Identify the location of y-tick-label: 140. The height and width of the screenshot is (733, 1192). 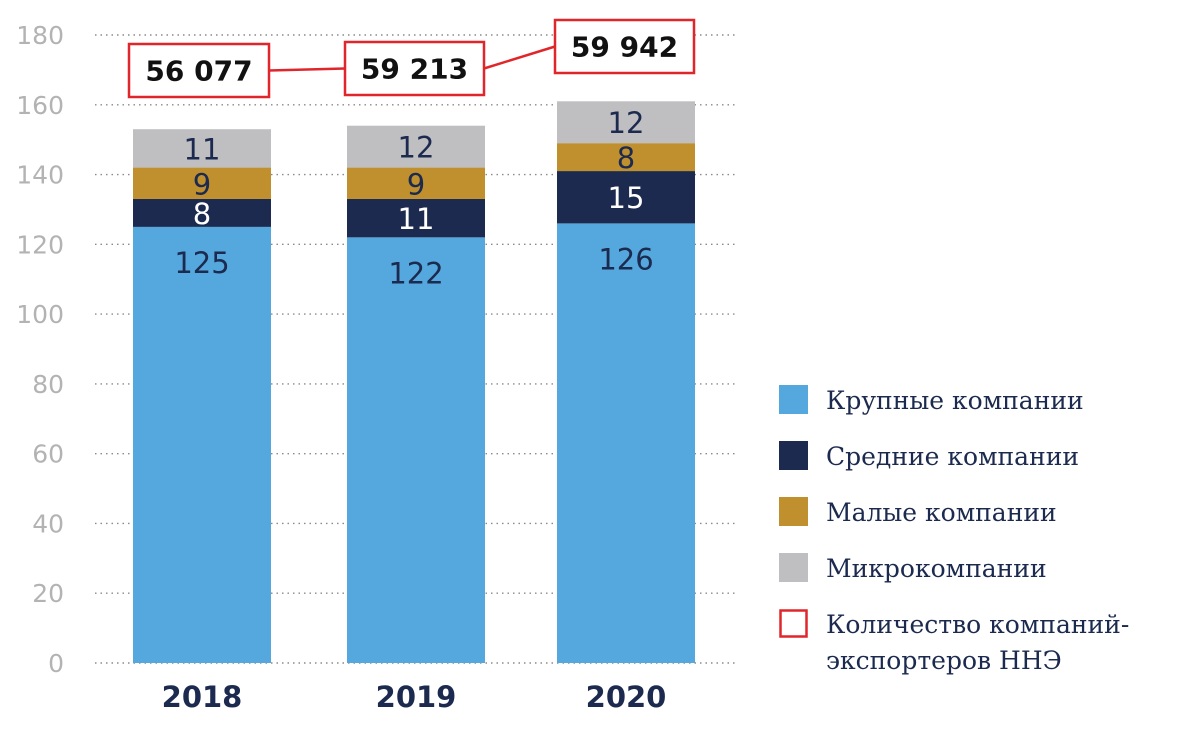
(40, 175).